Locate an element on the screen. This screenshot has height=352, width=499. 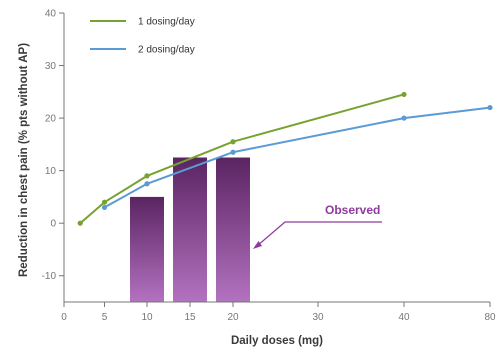
y-tick-label: -10 is located at coordinates (49, 276).